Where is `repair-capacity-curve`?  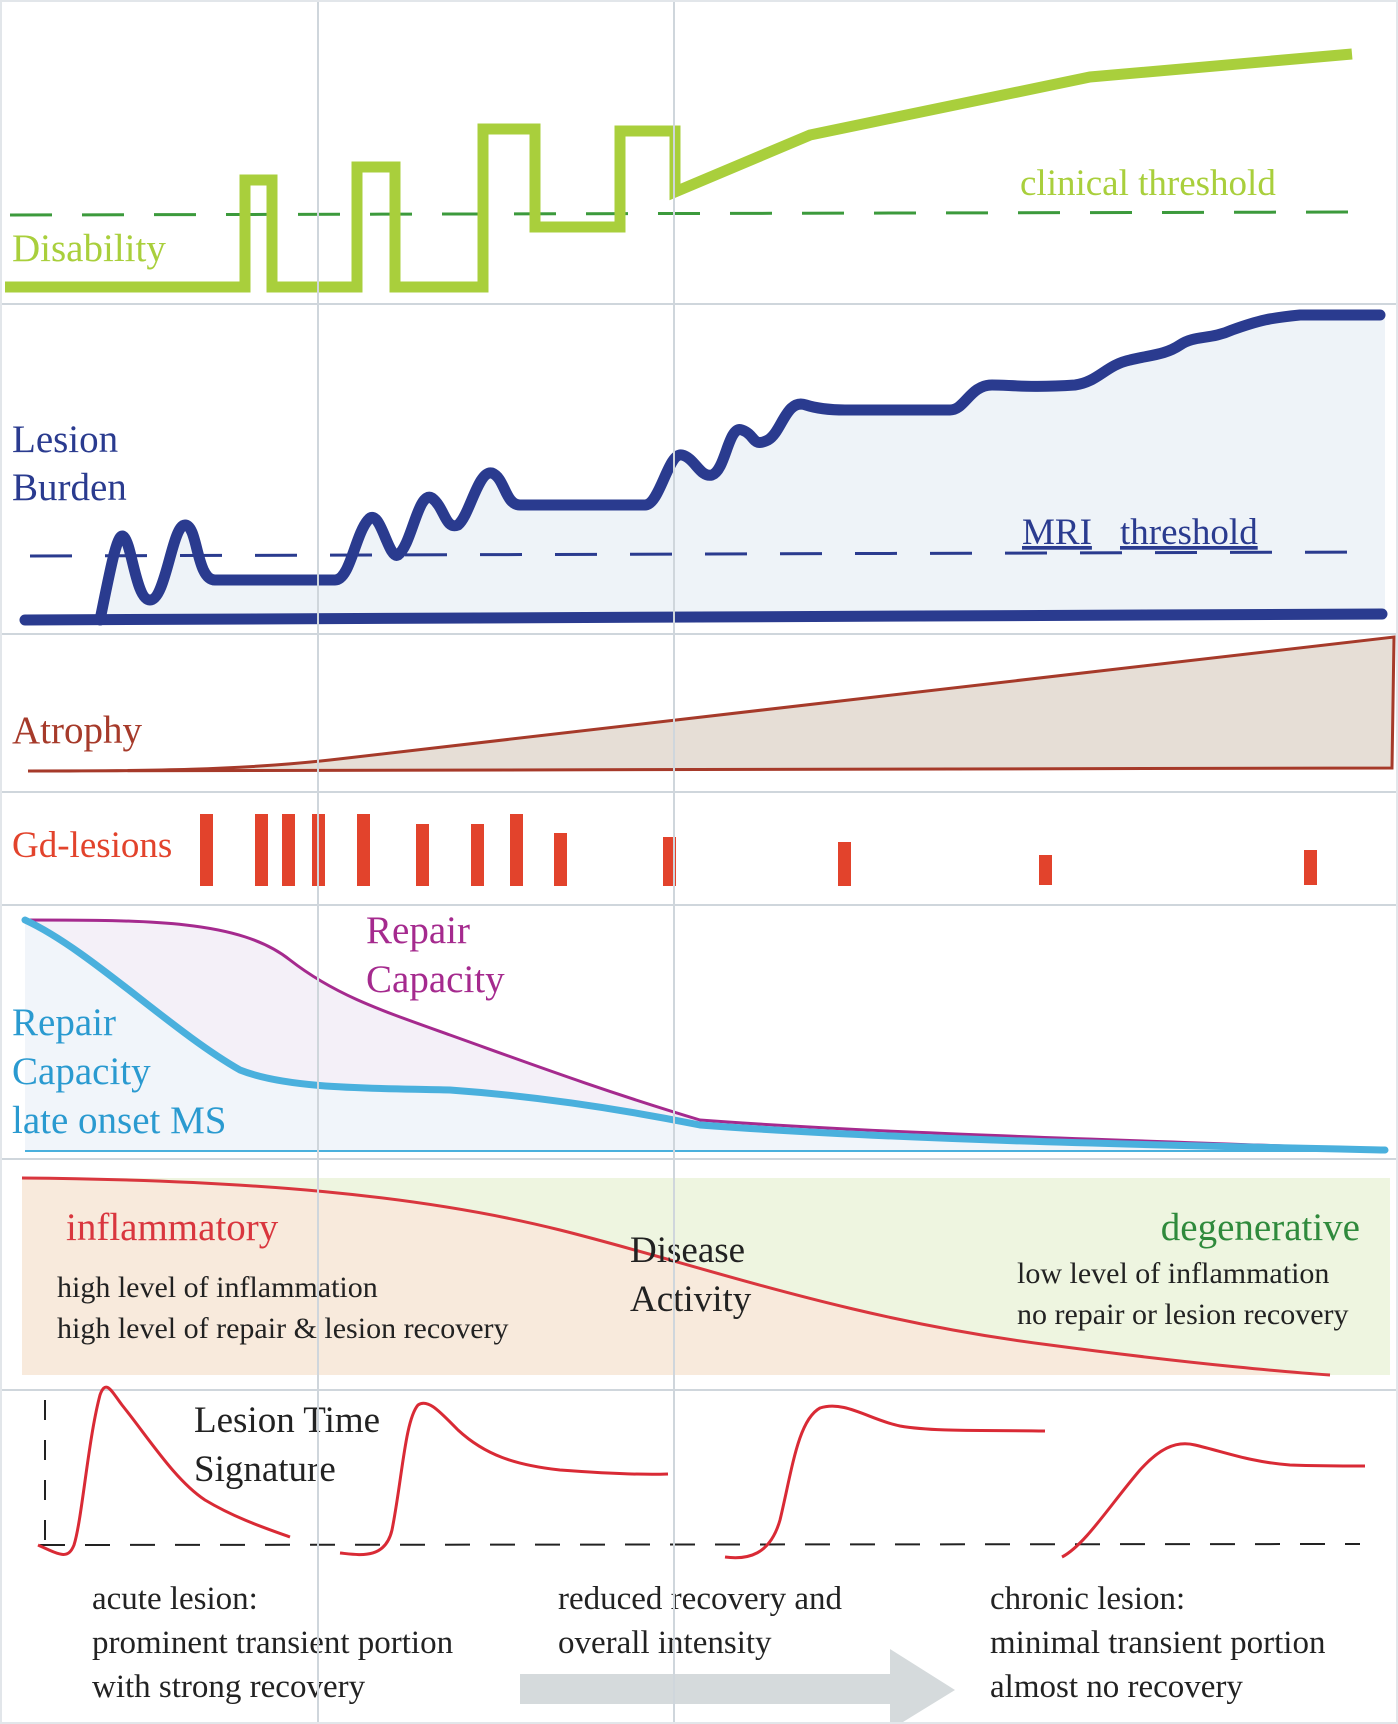
repair-capacity-curve is located at coordinates (705, 1035).